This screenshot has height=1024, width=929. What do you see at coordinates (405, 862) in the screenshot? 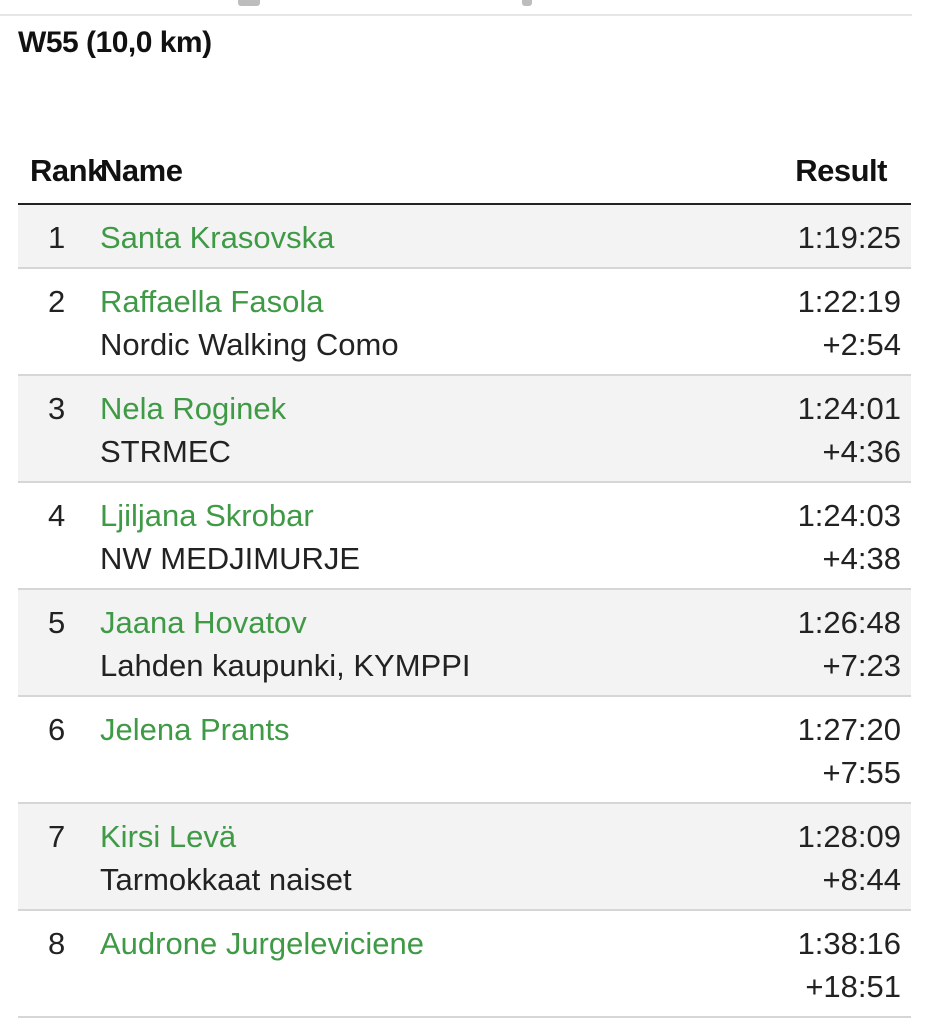
I see `name-cell: Kirsi Levä Tarmokkaat naiset` at bounding box center [405, 862].